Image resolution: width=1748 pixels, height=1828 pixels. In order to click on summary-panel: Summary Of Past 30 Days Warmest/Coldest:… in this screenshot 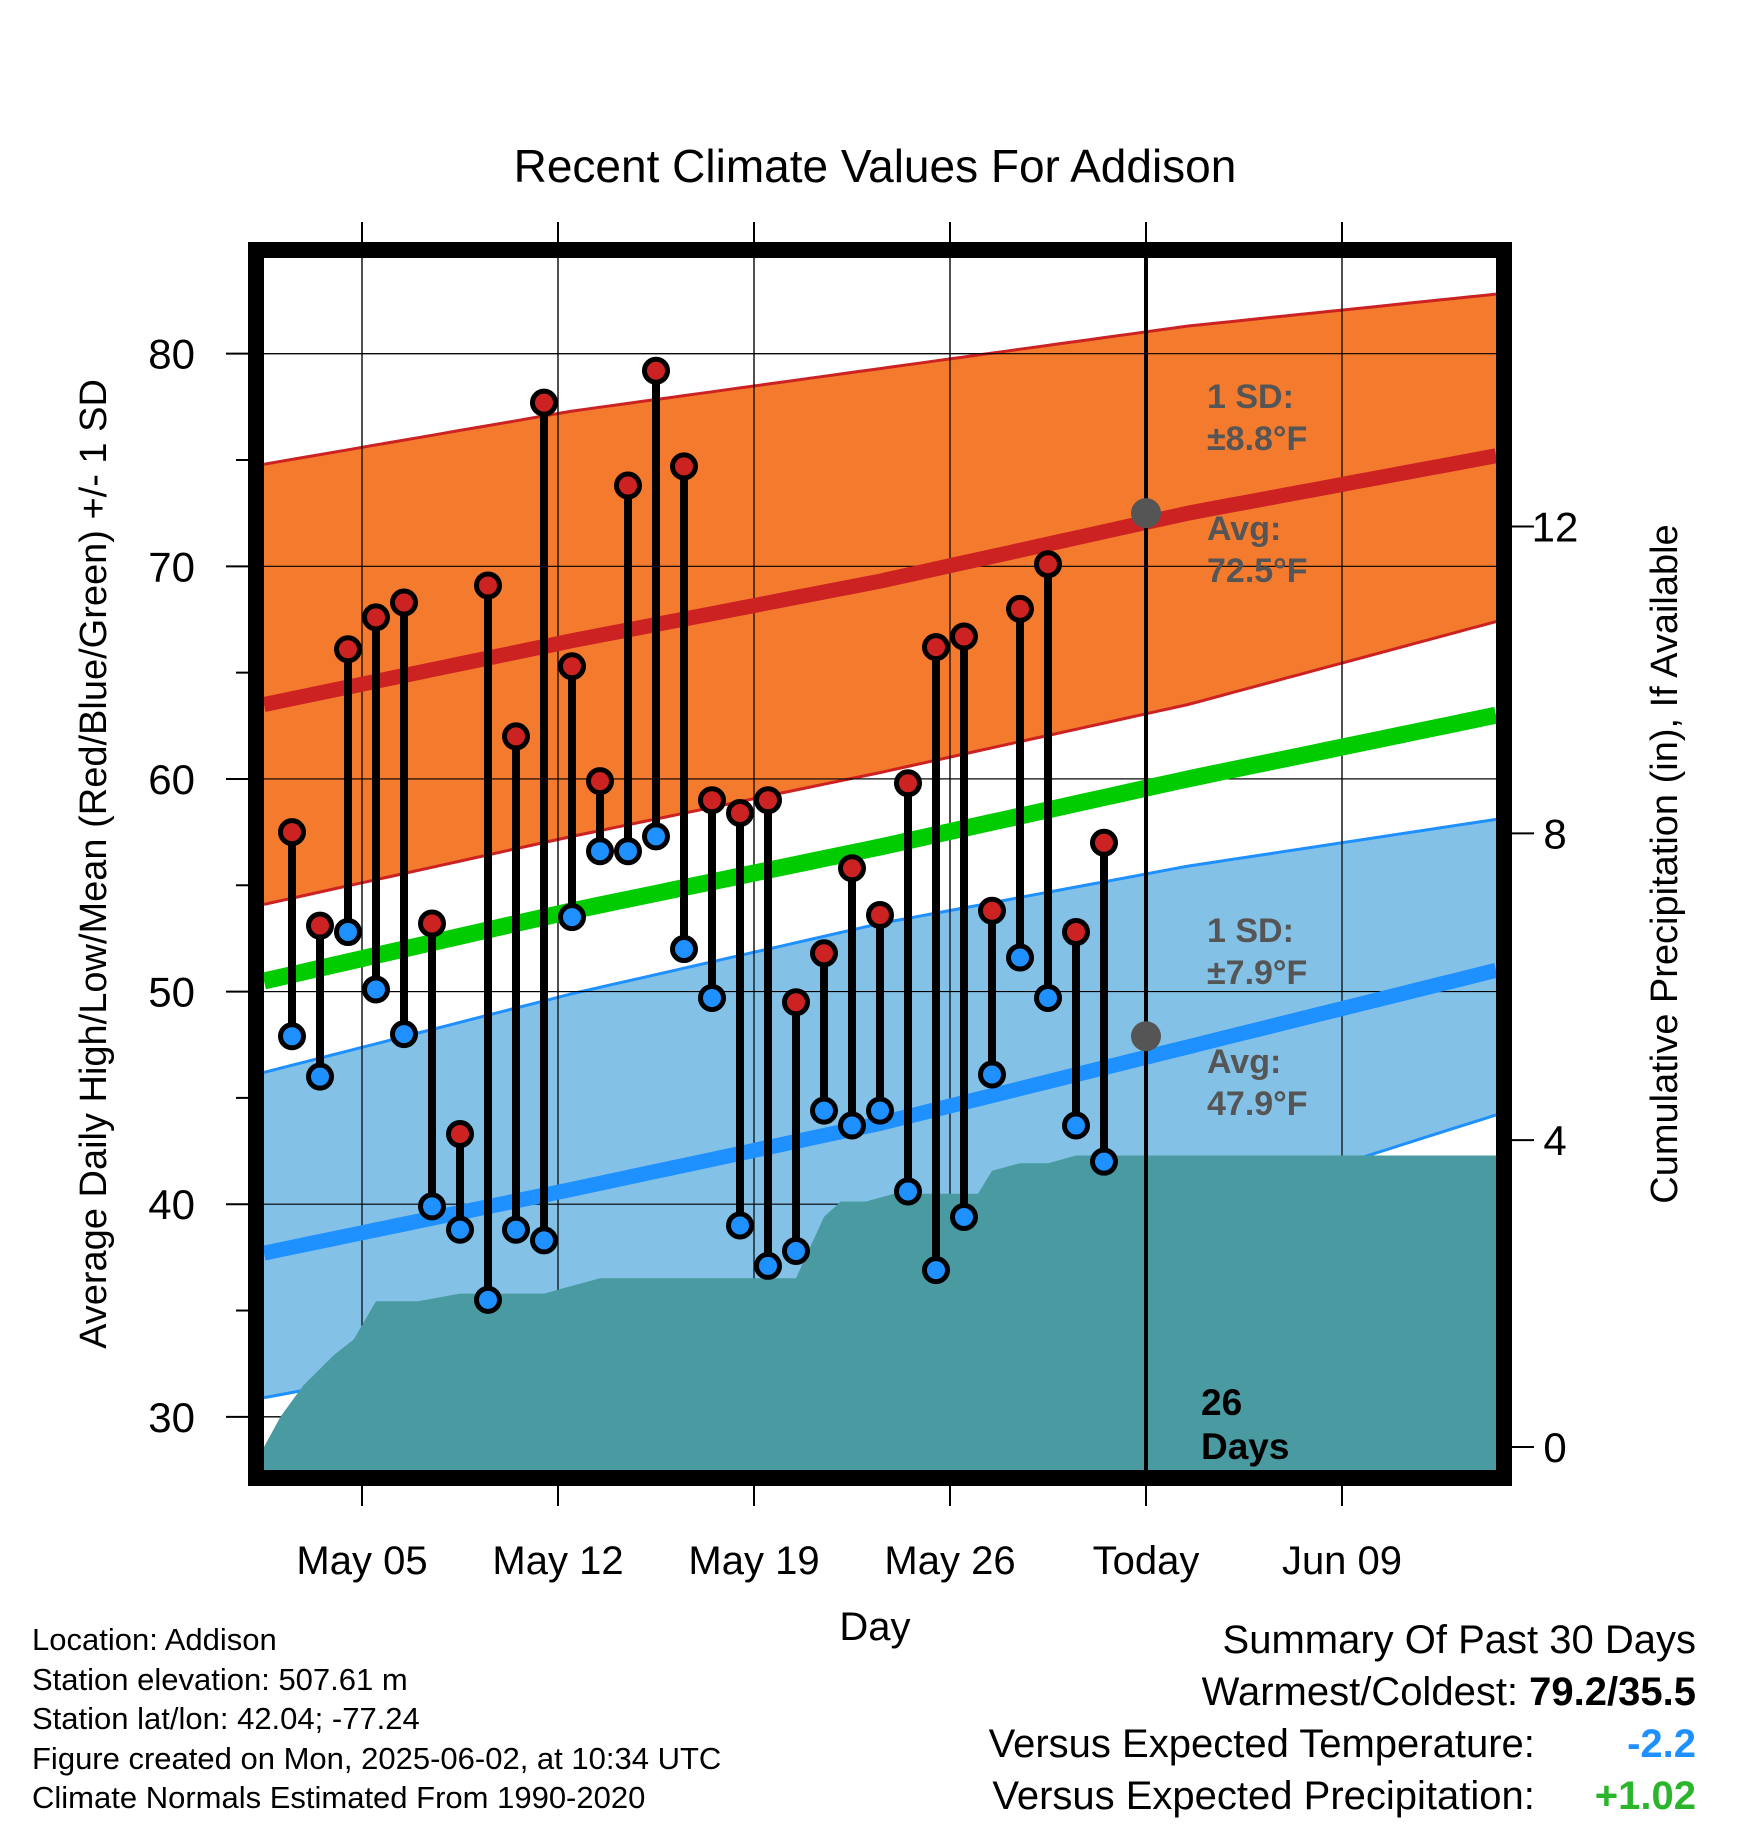, I will do `click(1342, 1718)`.